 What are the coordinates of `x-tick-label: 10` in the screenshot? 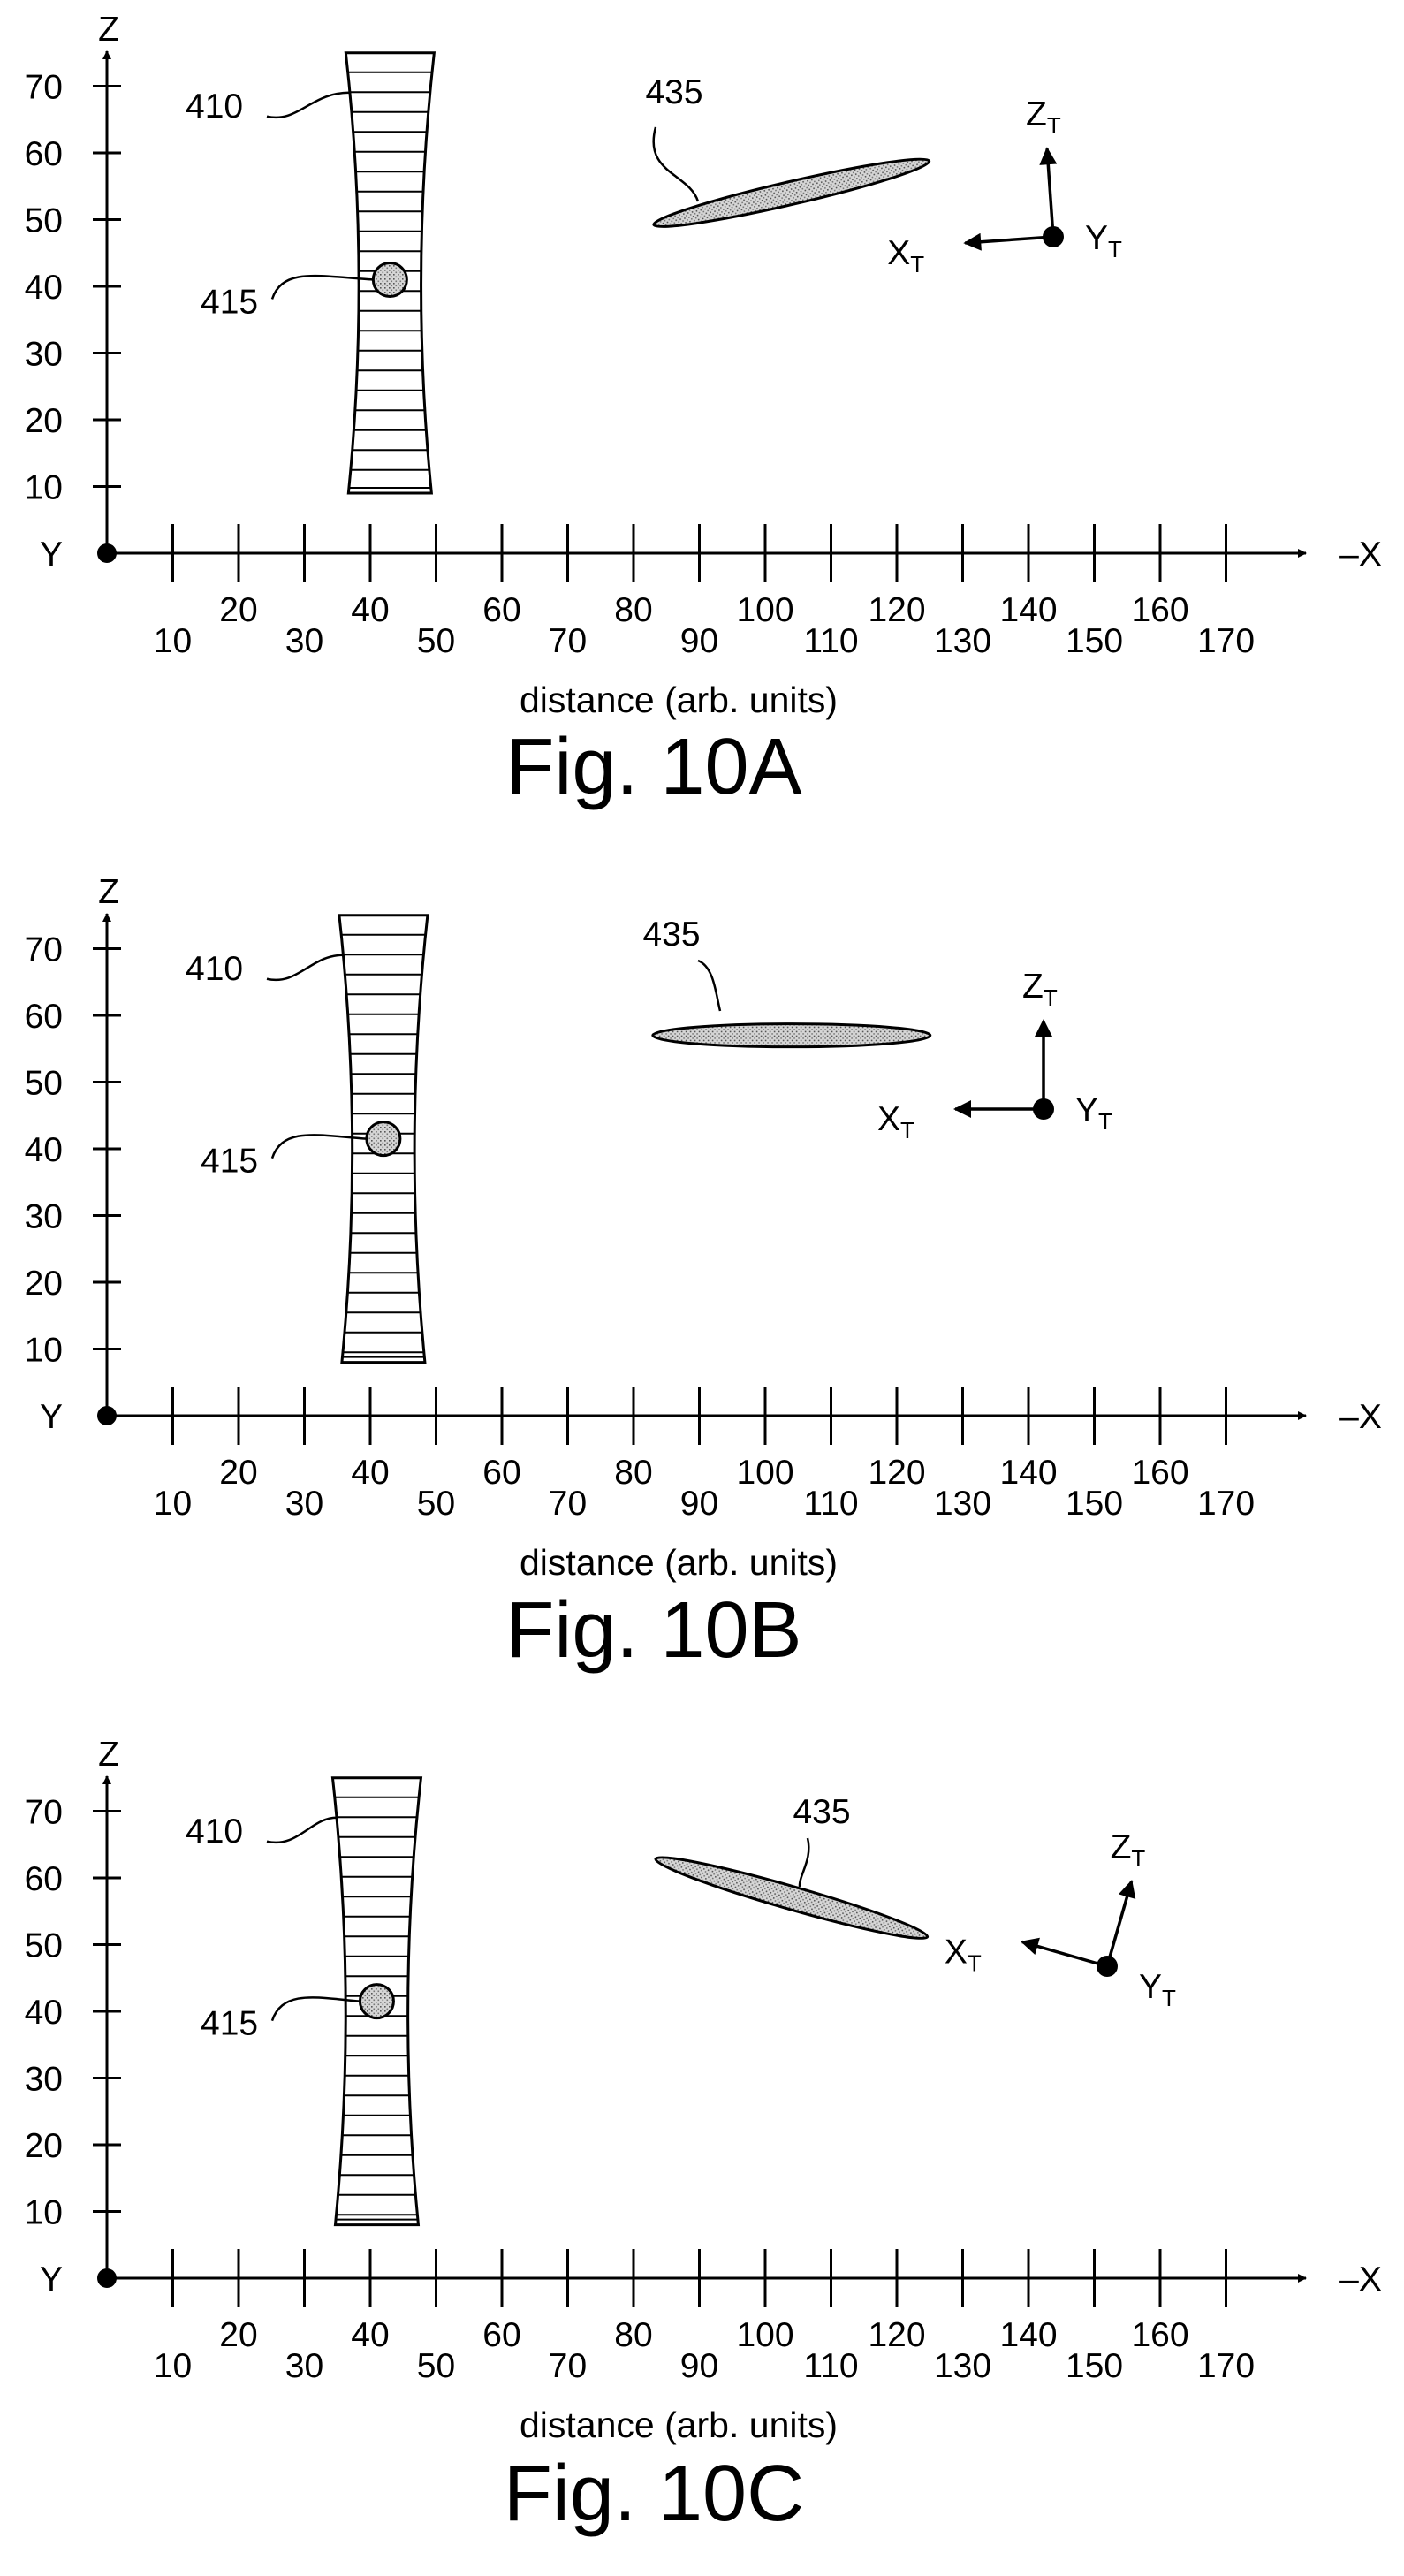 It's located at (173, 1504).